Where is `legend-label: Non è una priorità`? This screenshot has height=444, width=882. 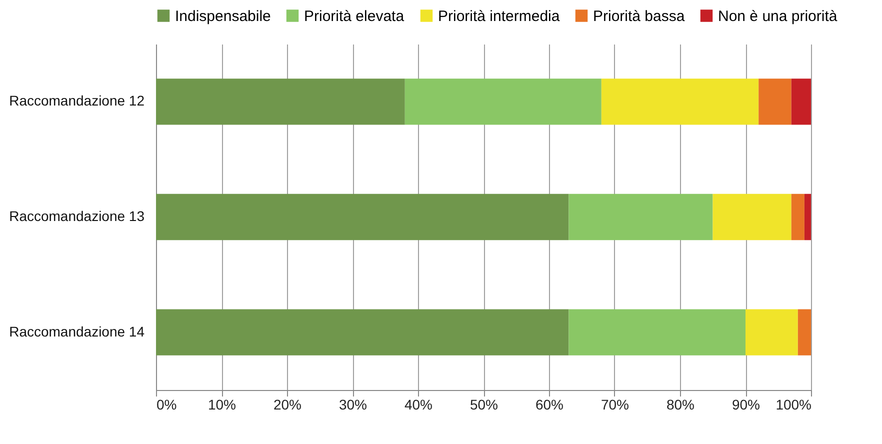
legend-label: Non è una priorità is located at coordinates (778, 16).